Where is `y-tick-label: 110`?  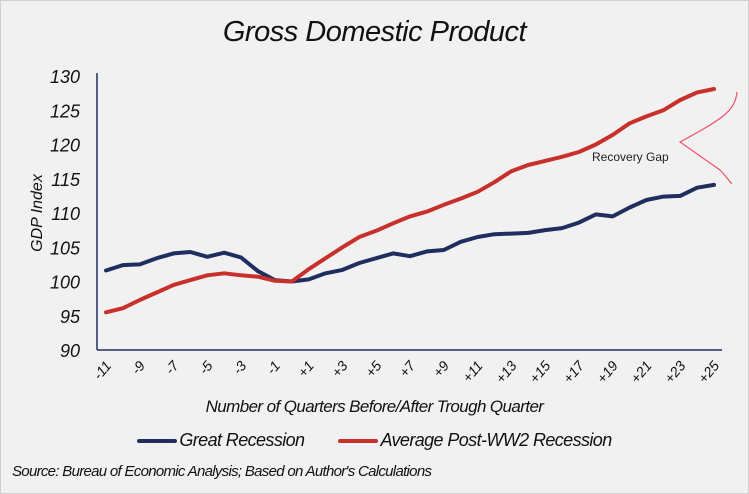 y-tick-label: 110 is located at coordinates (65, 214).